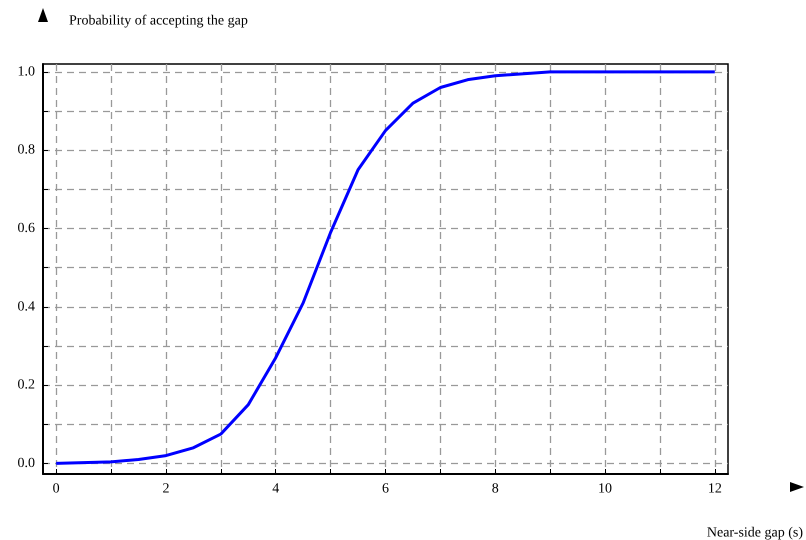 This screenshot has height=540, width=806. I want to click on y-axis-title: Probability of accepting the gap, so click(158, 21).